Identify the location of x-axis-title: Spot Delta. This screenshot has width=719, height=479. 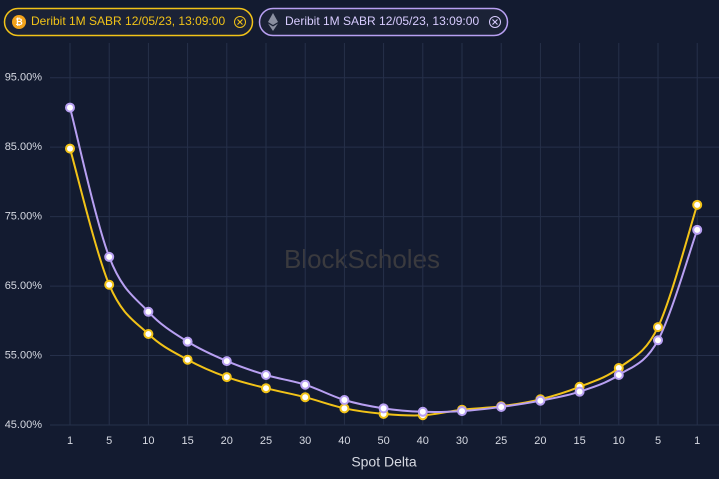
(384, 462).